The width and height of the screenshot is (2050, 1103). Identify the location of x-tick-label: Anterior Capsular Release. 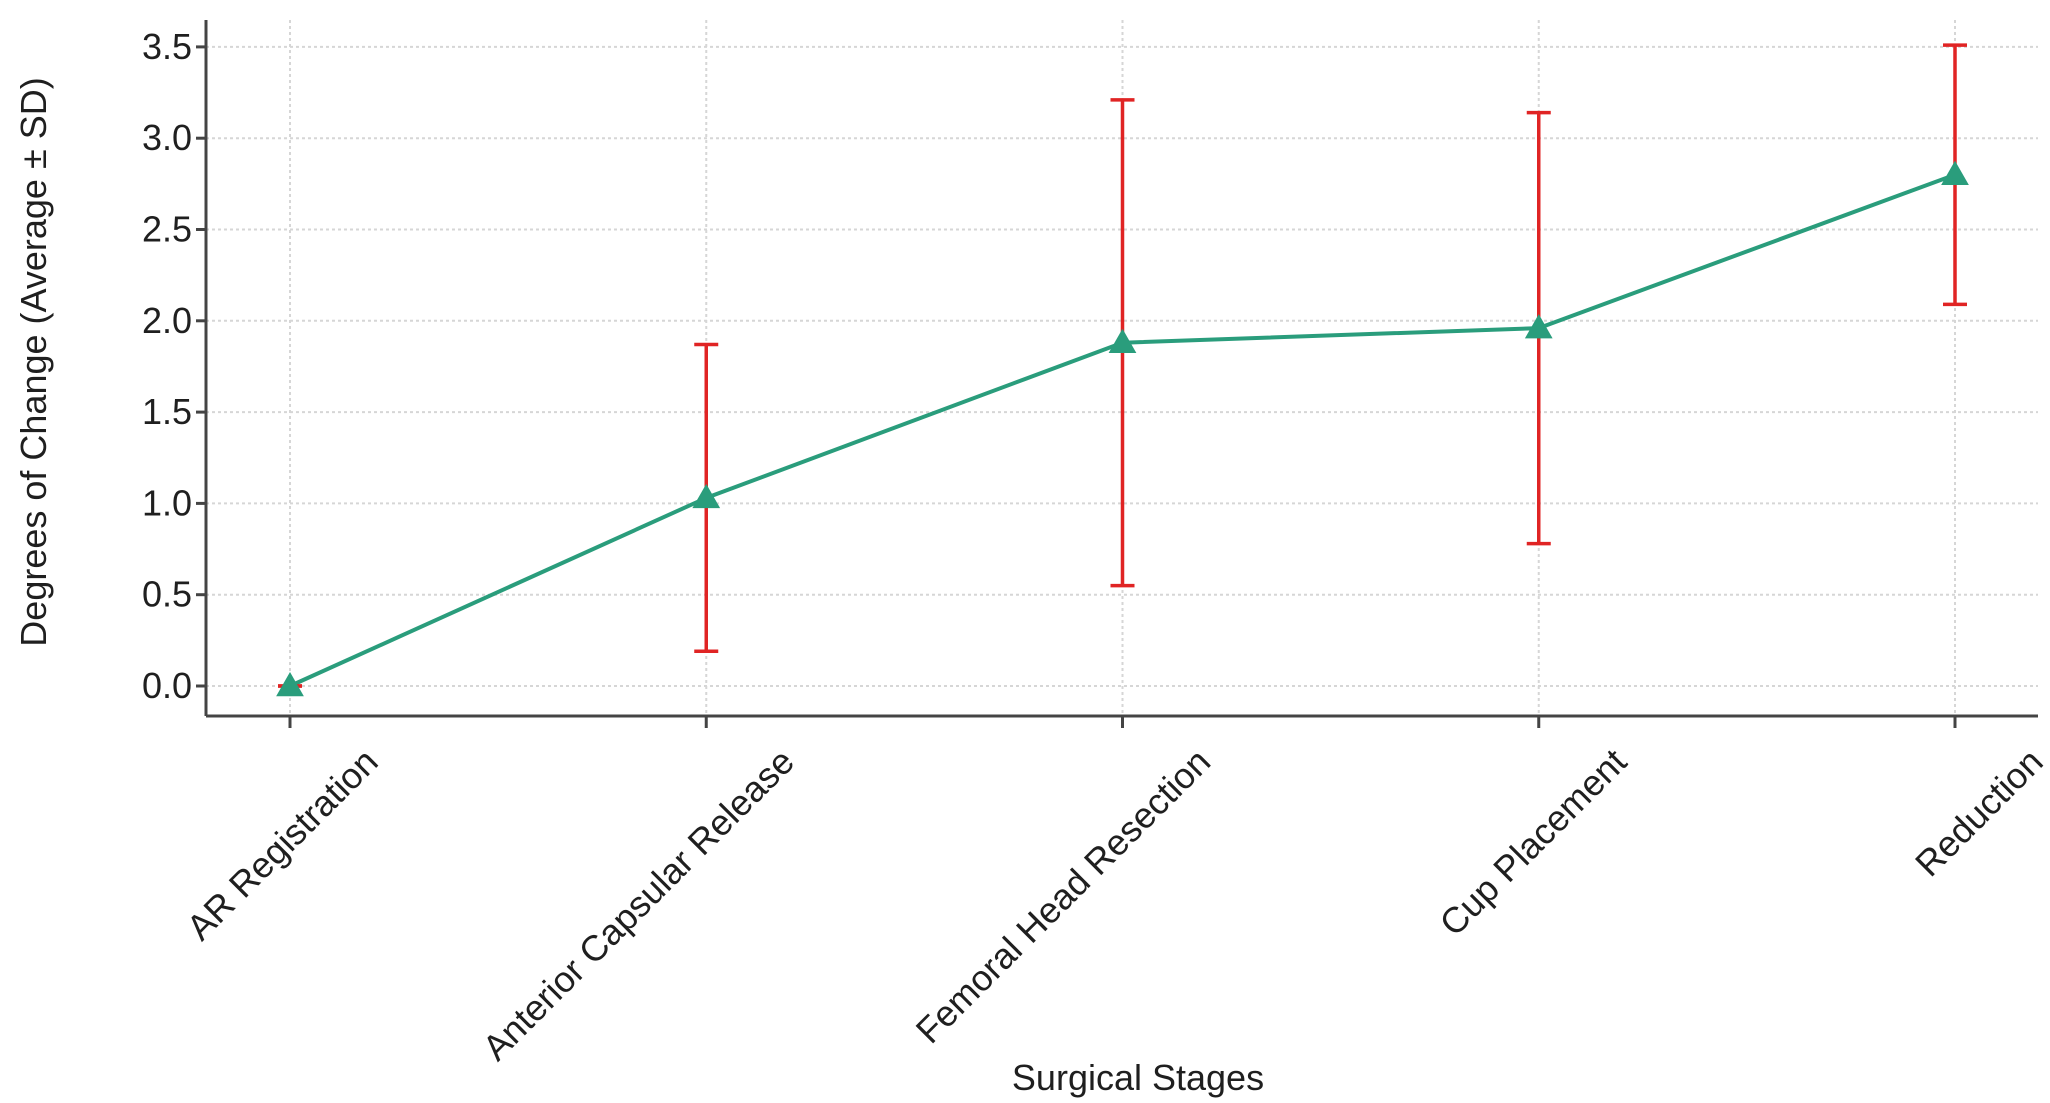
(638, 905).